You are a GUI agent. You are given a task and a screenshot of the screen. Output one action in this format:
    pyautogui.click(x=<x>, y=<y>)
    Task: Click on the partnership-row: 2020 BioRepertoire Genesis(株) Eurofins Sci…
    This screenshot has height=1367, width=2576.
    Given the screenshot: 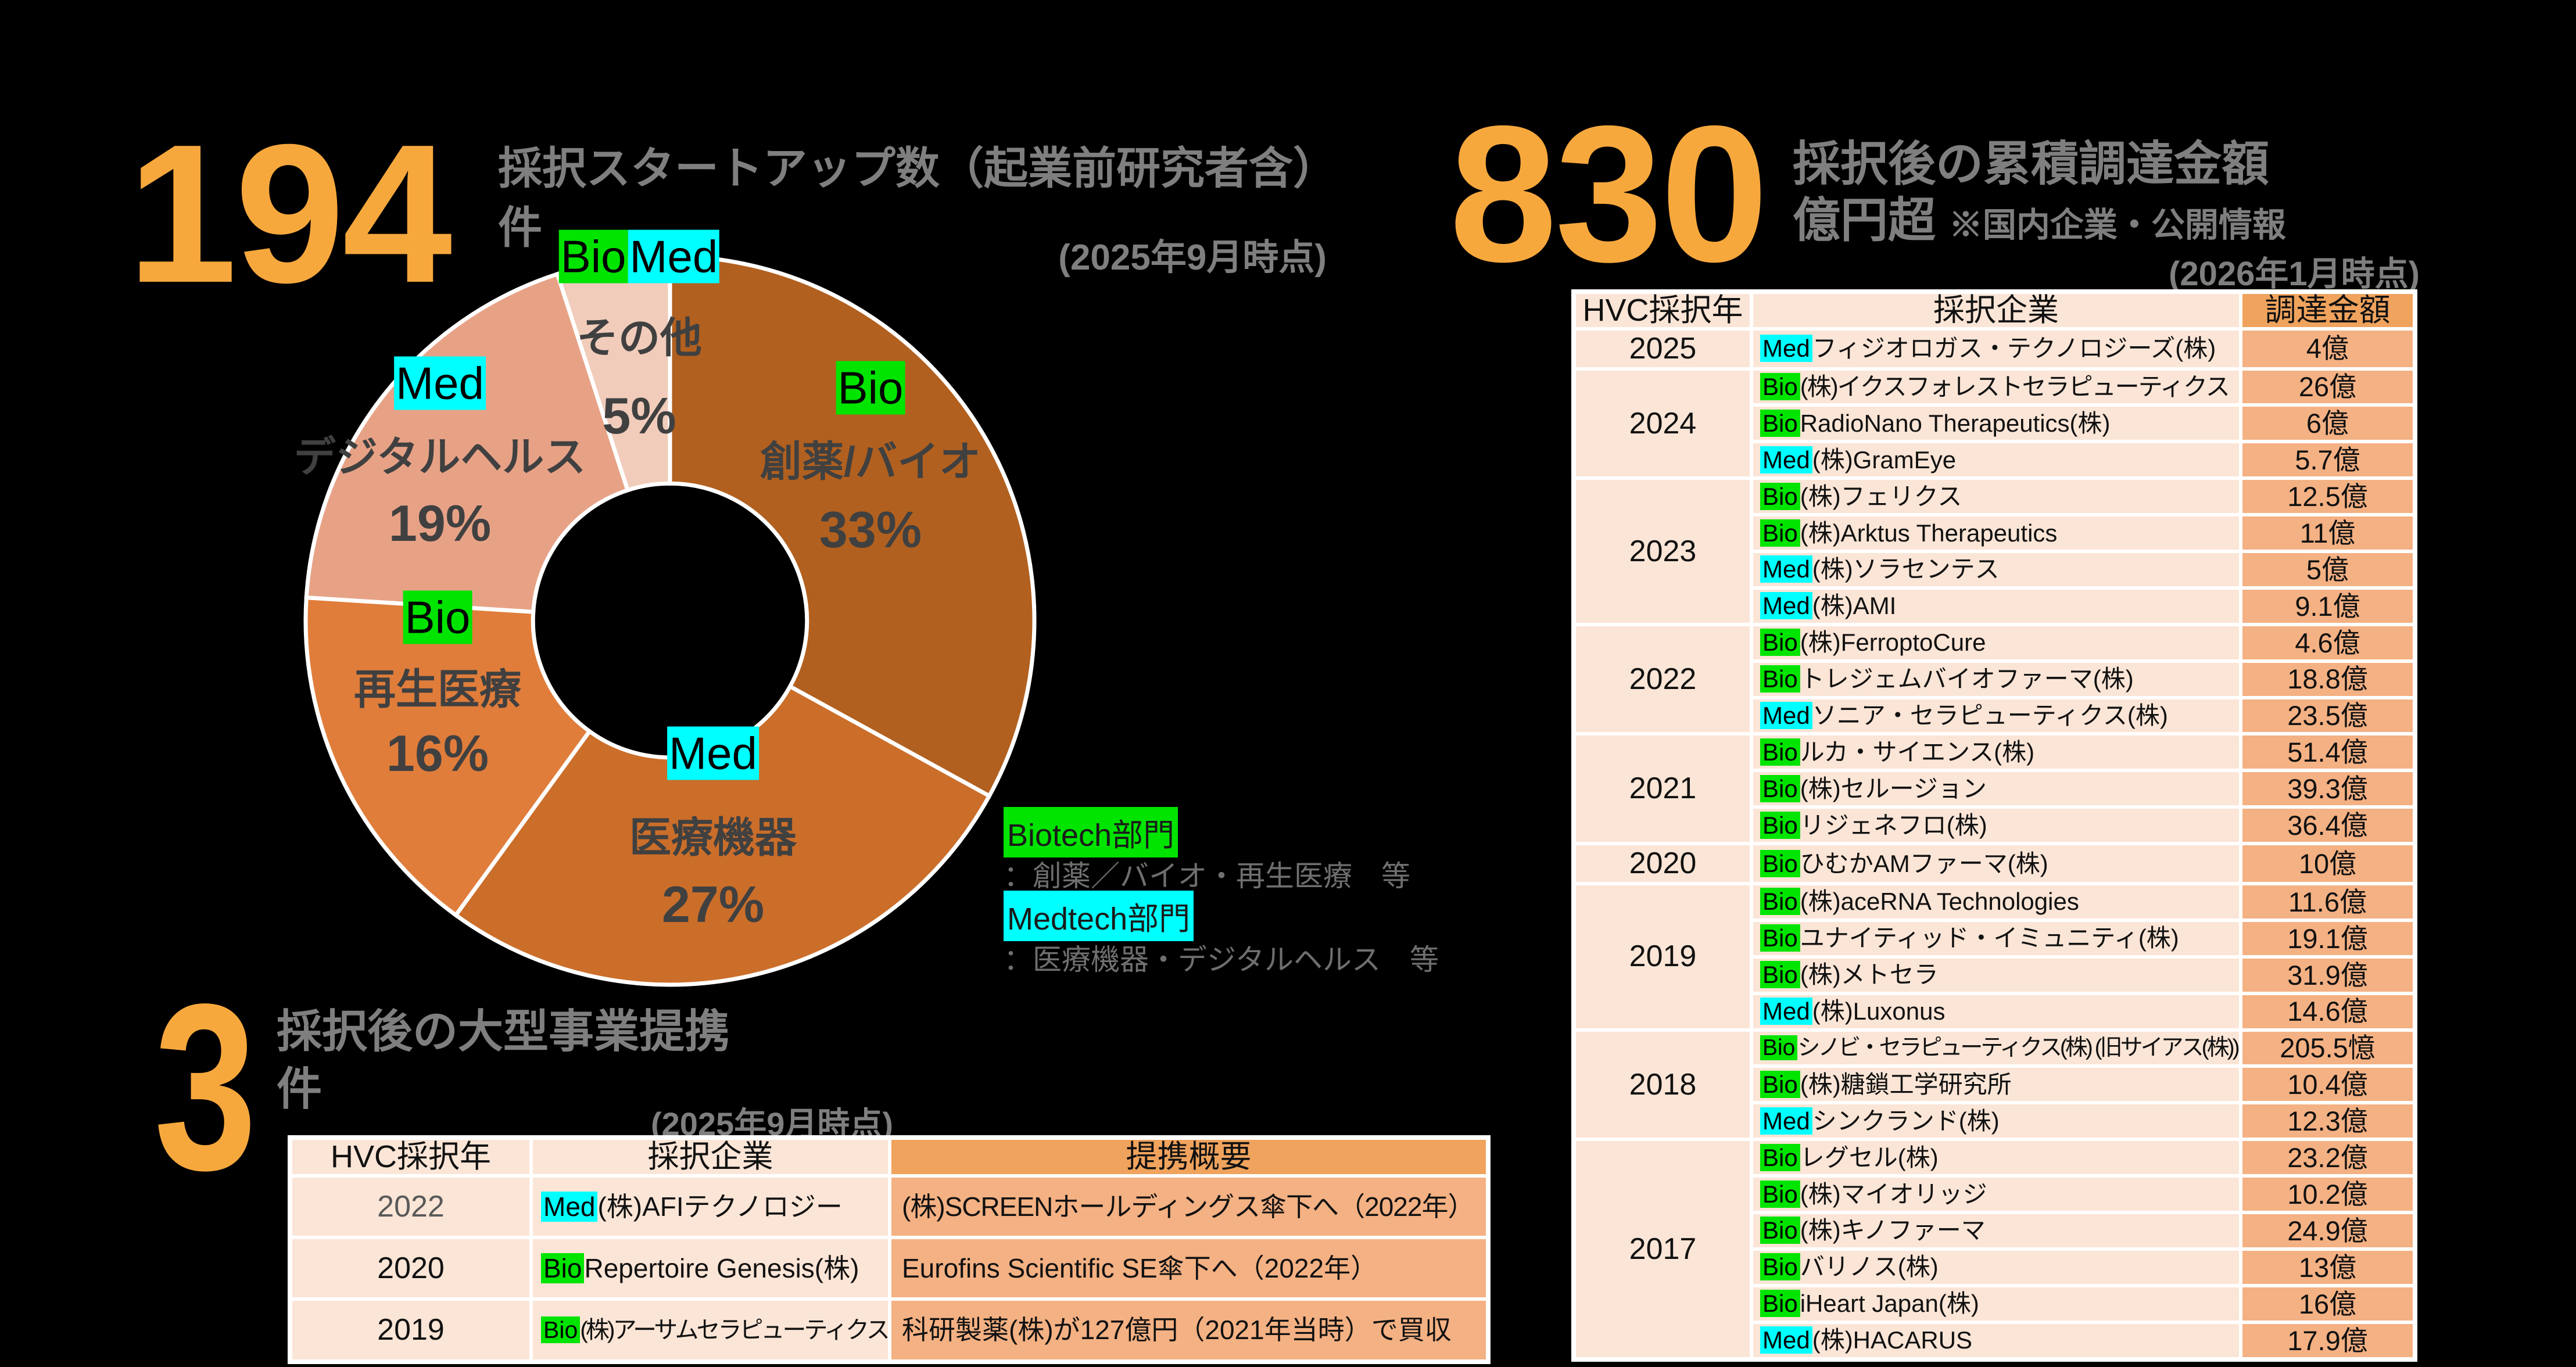 What is the action you would take?
    pyautogui.click(x=889, y=1268)
    